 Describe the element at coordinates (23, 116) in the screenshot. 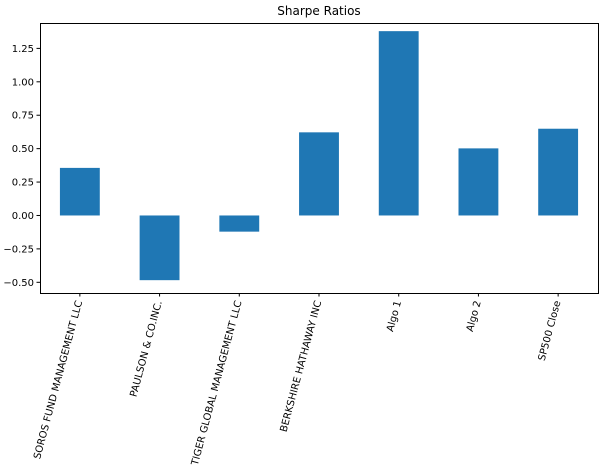

I see `y-tick-label: 0.75` at that location.